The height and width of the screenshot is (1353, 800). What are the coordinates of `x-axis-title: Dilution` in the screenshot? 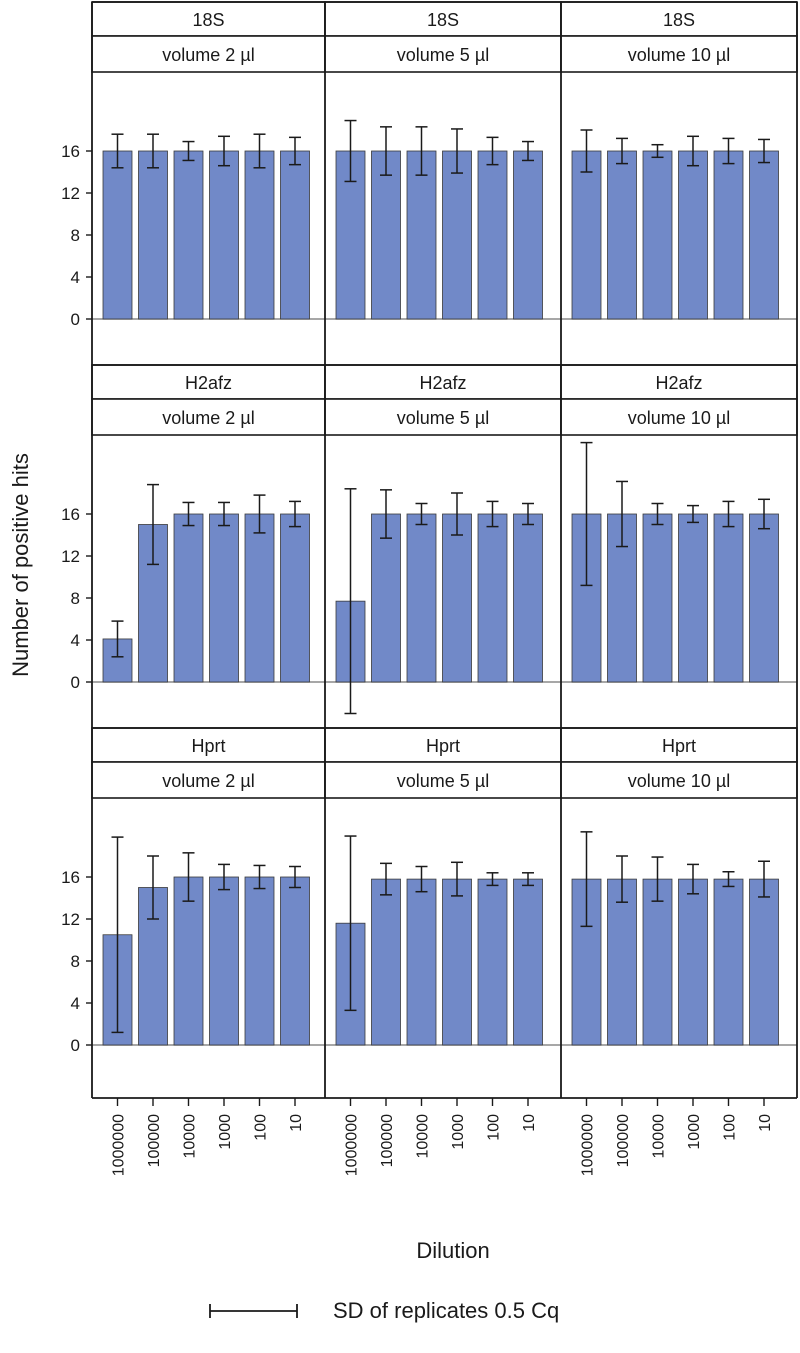 It's located at (452, 1250).